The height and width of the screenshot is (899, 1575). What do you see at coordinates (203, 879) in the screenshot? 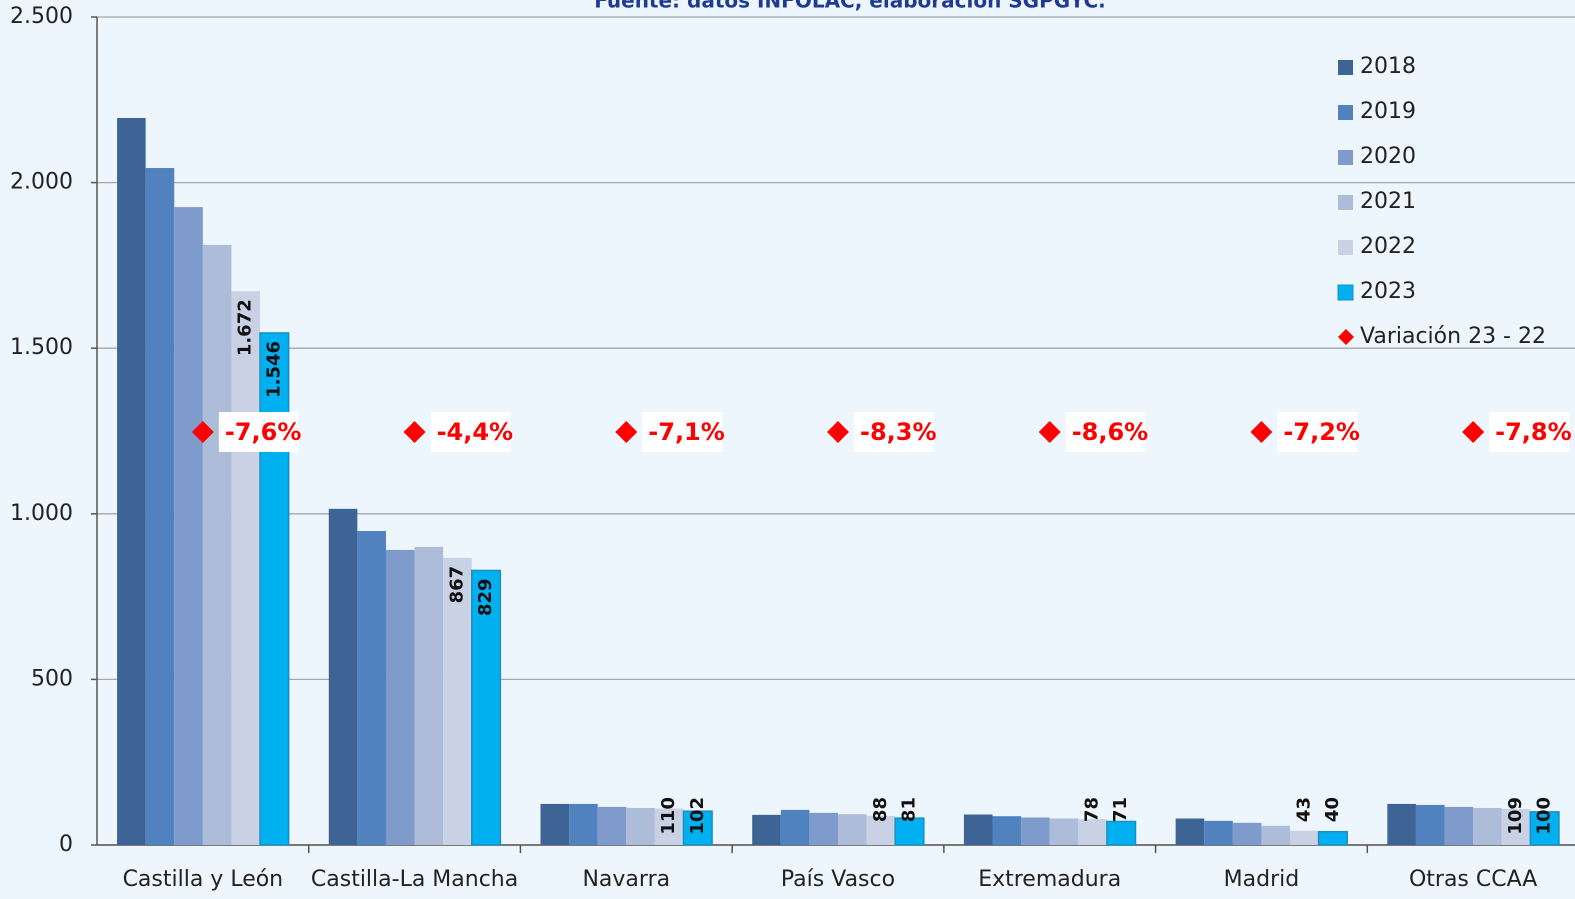
I see `x-tick-label: Castilla y León` at bounding box center [203, 879].